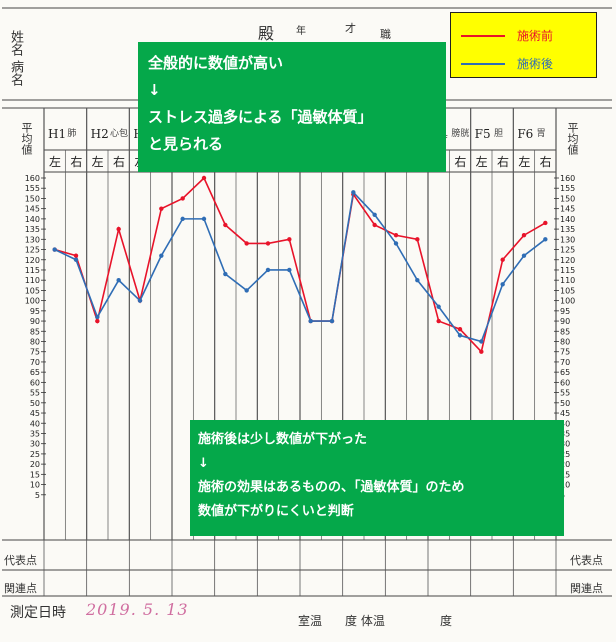  I want to click on tick-label-left: 30, so click(35, 444).